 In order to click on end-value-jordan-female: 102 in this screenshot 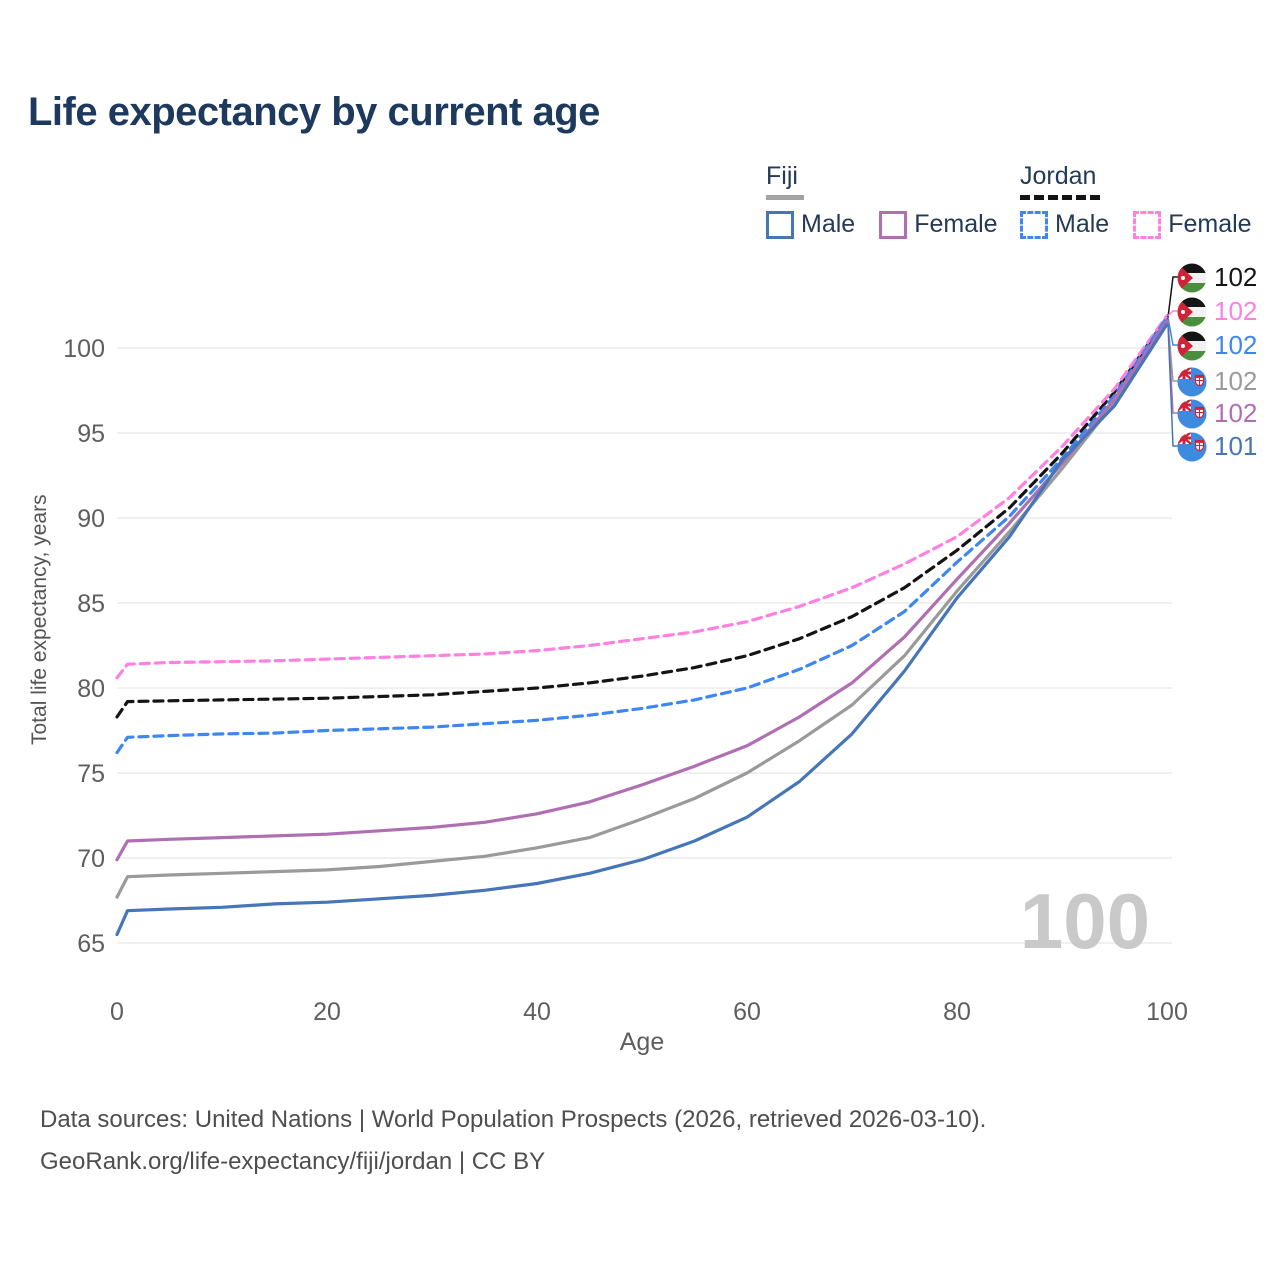, I will do `click(1236, 311)`.